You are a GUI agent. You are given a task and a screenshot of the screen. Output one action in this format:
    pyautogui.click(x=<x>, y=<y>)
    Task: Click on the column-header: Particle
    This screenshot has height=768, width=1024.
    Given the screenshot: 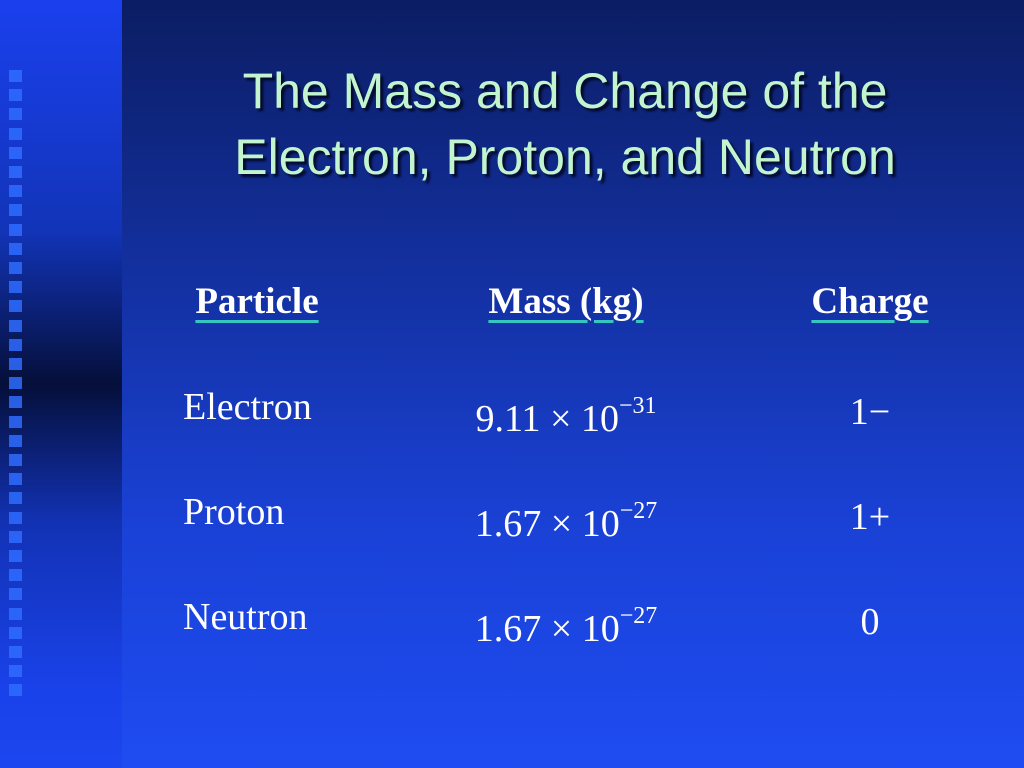 What is the action you would take?
    pyautogui.click(x=257, y=301)
    